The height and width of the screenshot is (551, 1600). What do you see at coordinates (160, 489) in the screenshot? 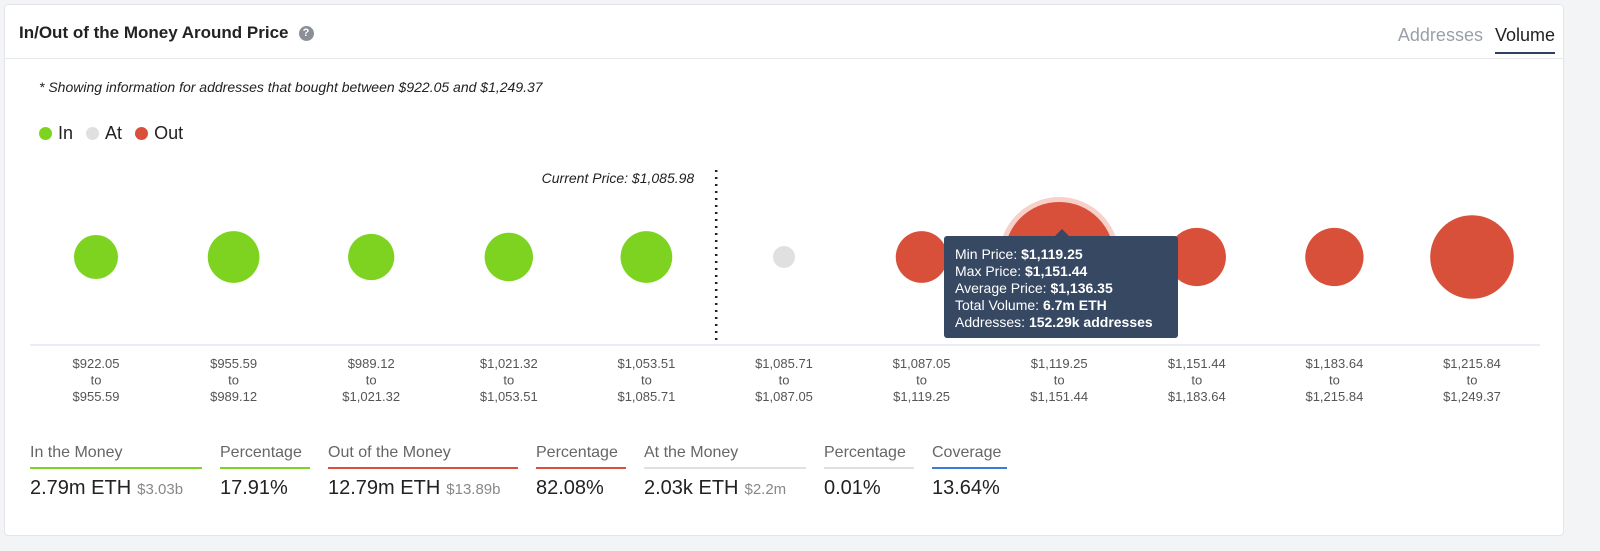
I see `stat-sub: $3.03b` at bounding box center [160, 489].